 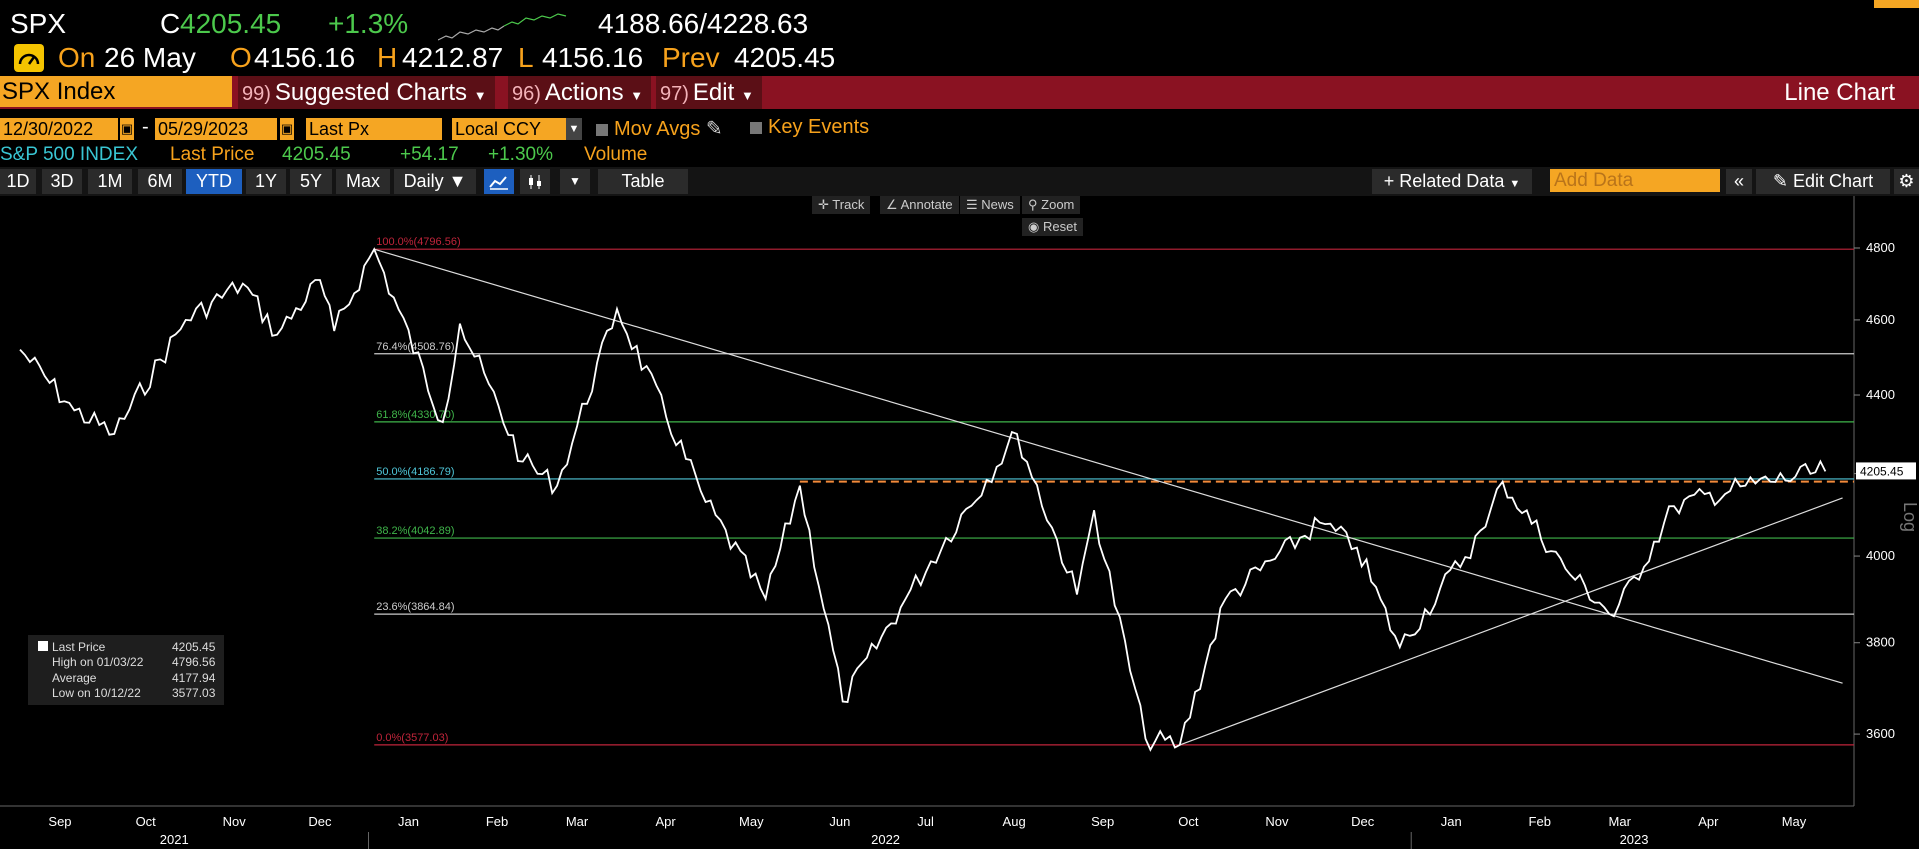 What do you see at coordinates (535, 181) in the screenshot?
I see `candlestick-icon` at bounding box center [535, 181].